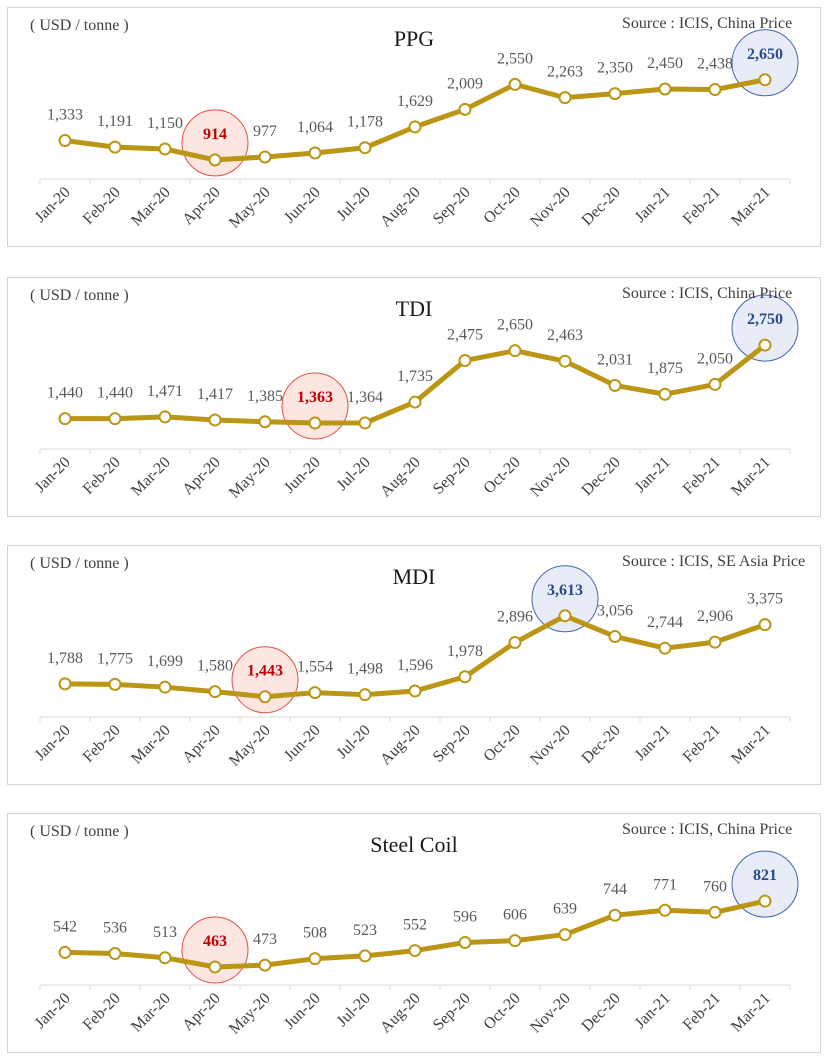 The height and width of the screenshot is (1060, 829). I want to click on data-label: 596, so click(465, 916).